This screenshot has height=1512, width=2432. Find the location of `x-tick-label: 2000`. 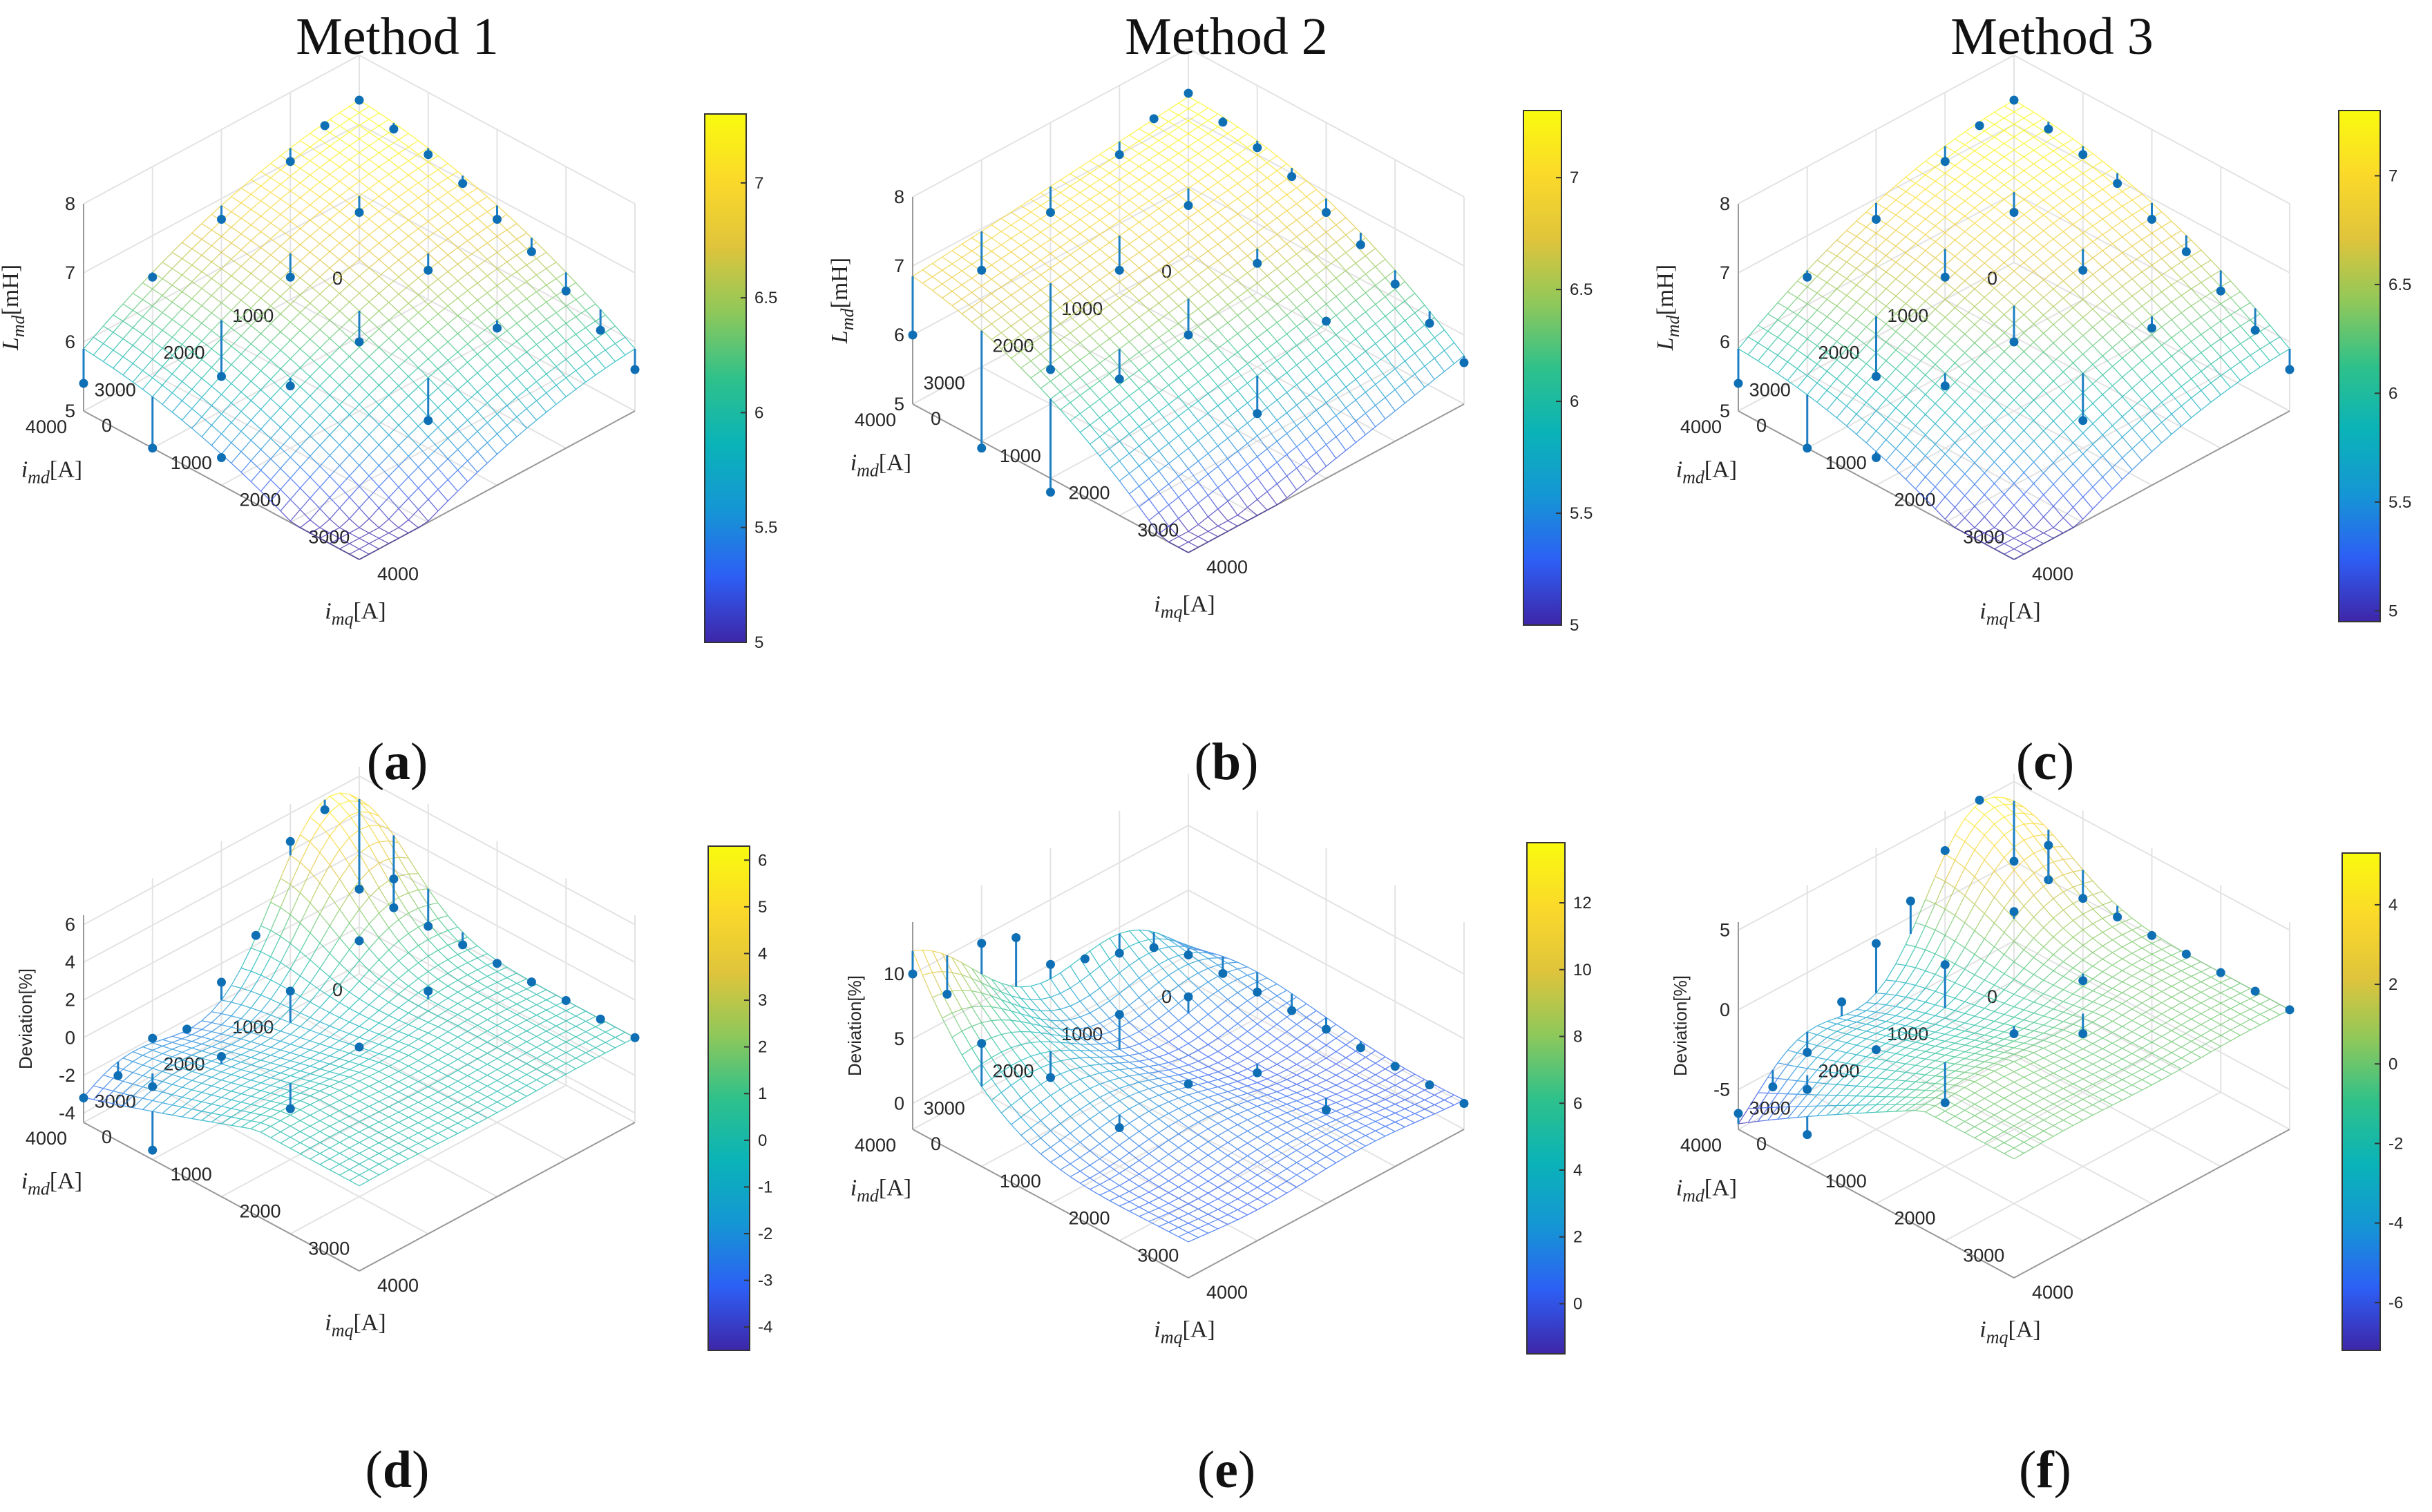

x-tick-label: 2000 is located at coordinates (1013, 346).